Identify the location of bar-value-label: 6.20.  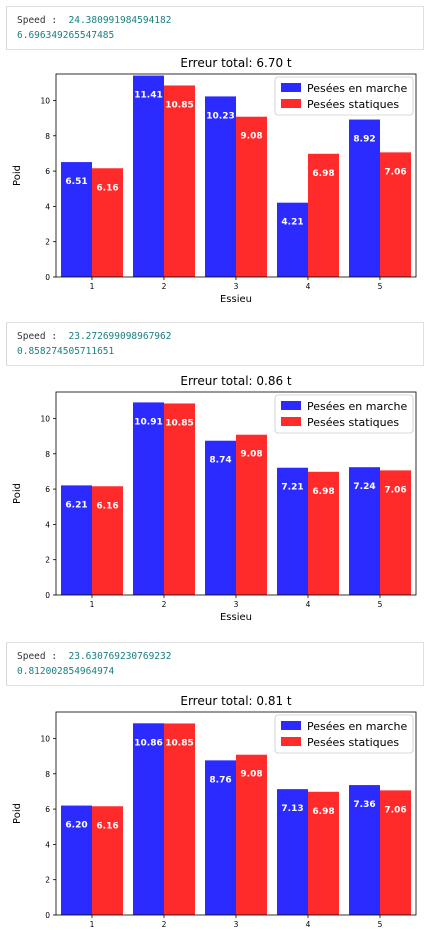
(76, 826).